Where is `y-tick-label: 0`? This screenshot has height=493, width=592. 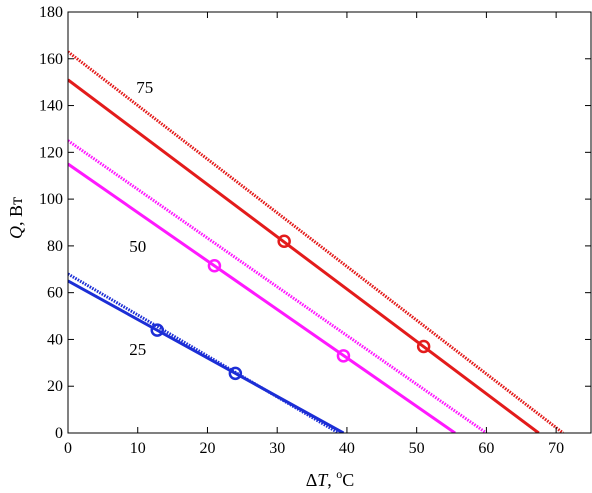 y-tick-label: 0 is located at coordinates (59, 433).